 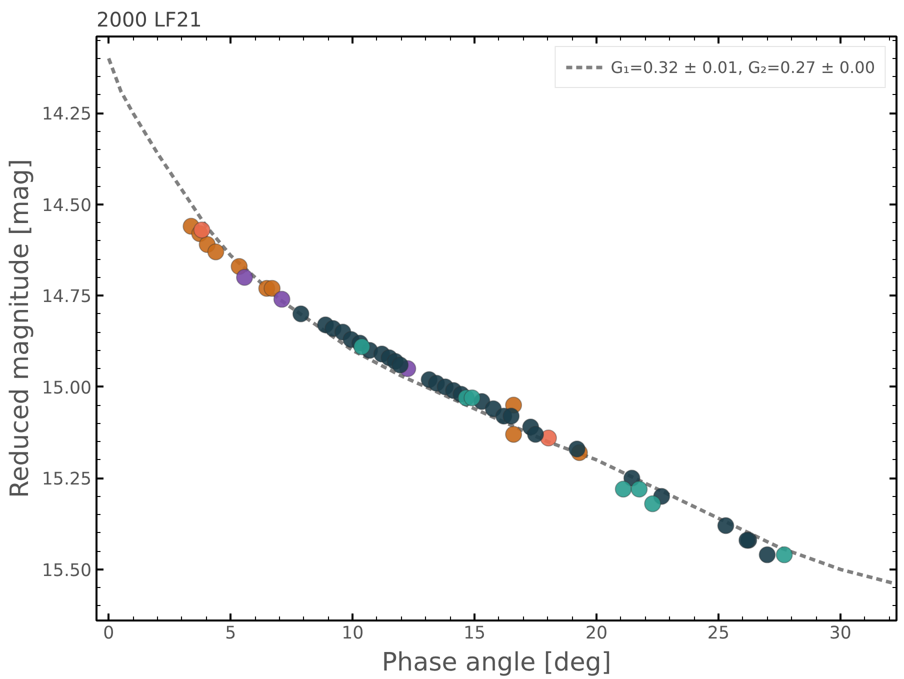 I want to click on y-tick-label: 14.50, so click(x=67, y=206).